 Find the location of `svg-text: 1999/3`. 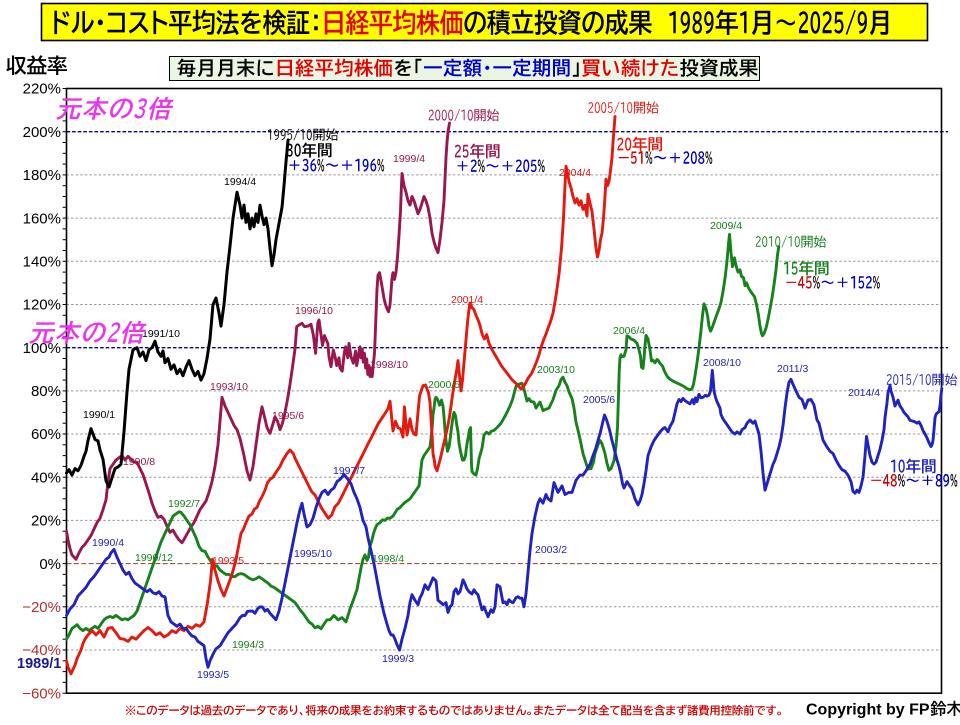

svg-text: 1999/3 is located at coordinates (398, 659).